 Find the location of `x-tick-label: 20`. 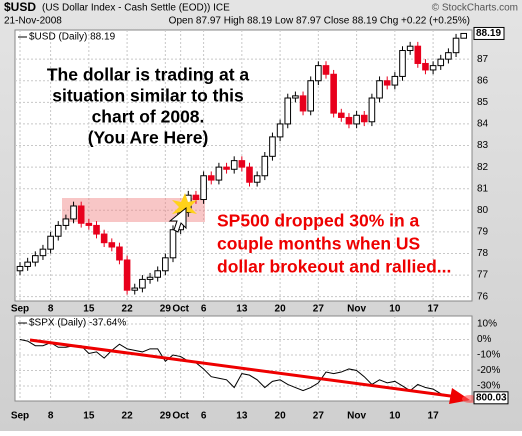

x-tick-label: 20 is located at coordinates (281, 309).